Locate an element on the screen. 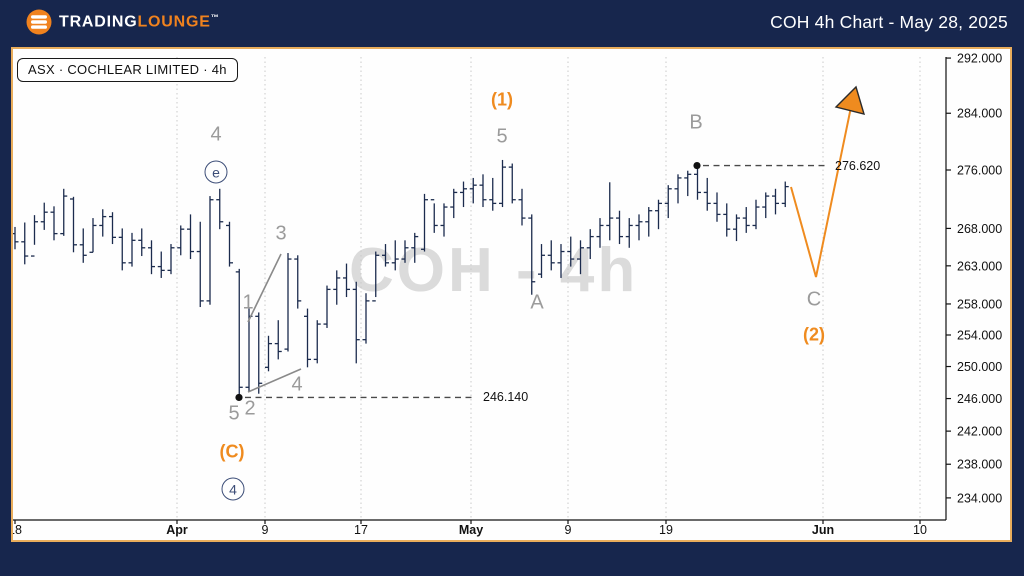 This screenshot has height=576, width=1024. x-axis-tick-label: 10 is located at coordinates (920, 530).